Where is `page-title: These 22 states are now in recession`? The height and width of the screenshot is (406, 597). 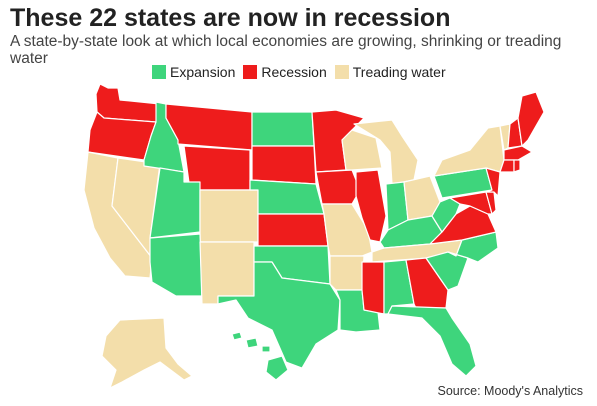
page-title: These 22 states are now in recession is located at coordinates (230, 18).